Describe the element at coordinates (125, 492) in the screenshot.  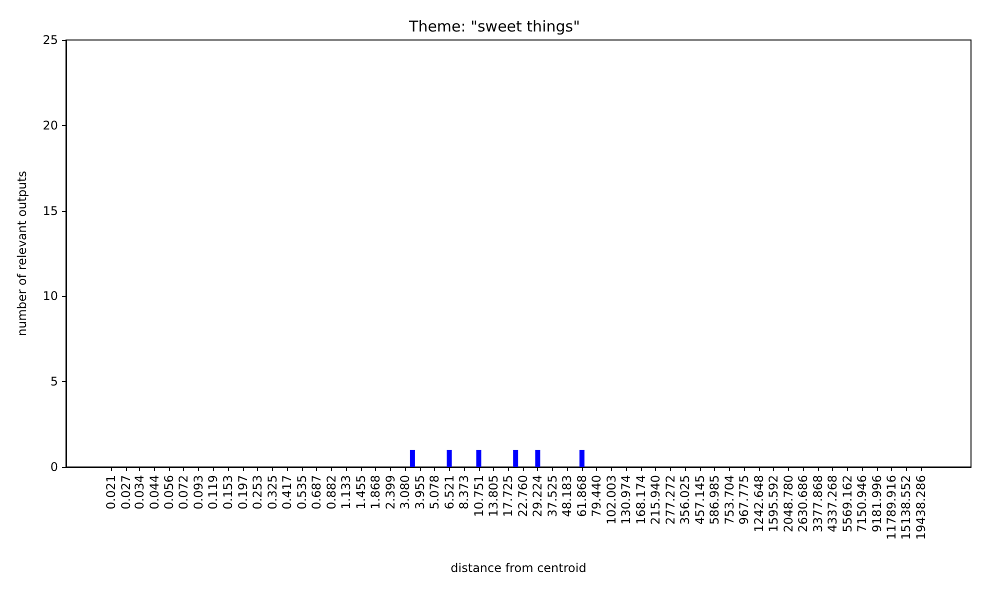
I see `x-tick-label: 0.027` at that location.